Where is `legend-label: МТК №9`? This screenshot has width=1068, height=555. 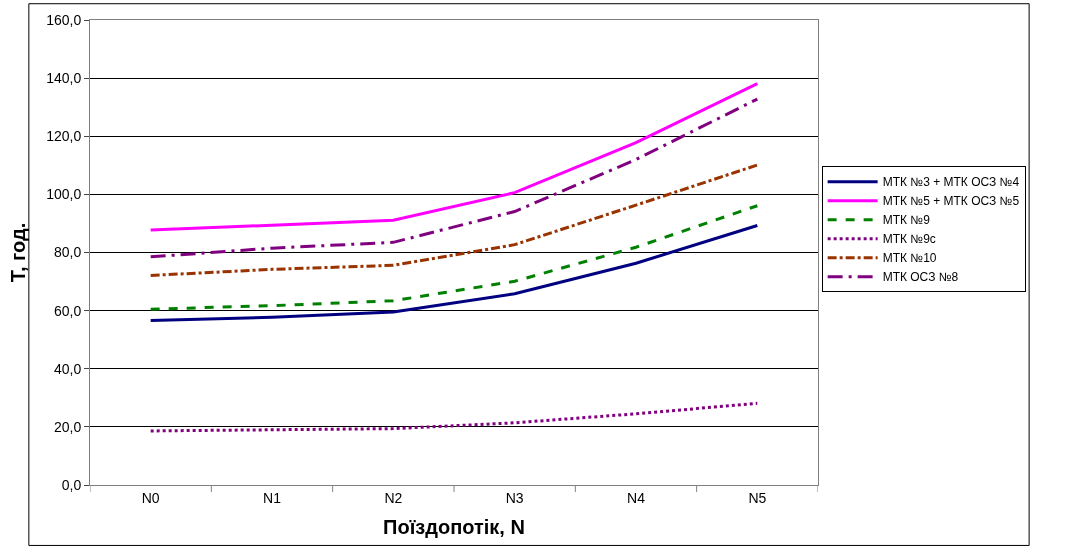 legend-label: МТК №9 is located at coordinates (906, 220).